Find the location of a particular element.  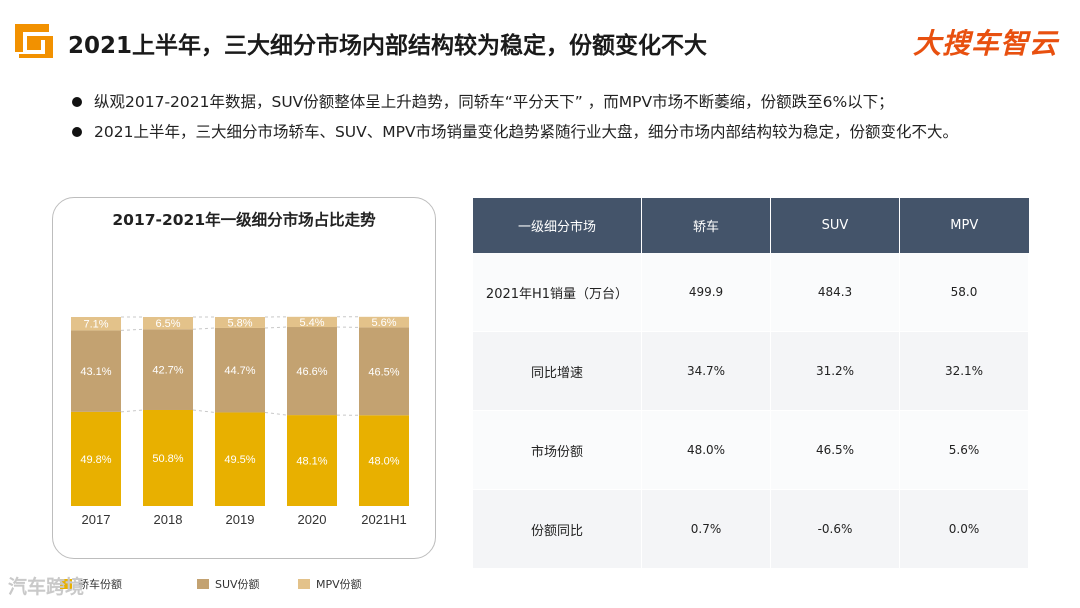

table-header-cell: 一级细分市场 is located at coordinates (557, 225).